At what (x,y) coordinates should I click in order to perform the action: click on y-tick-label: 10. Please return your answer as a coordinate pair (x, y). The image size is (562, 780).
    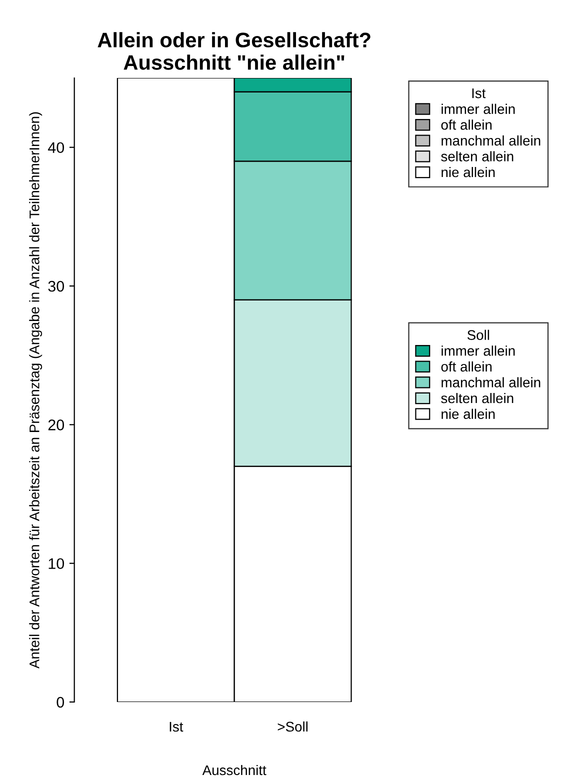
    Looking at the image, I should click on (56, 564).